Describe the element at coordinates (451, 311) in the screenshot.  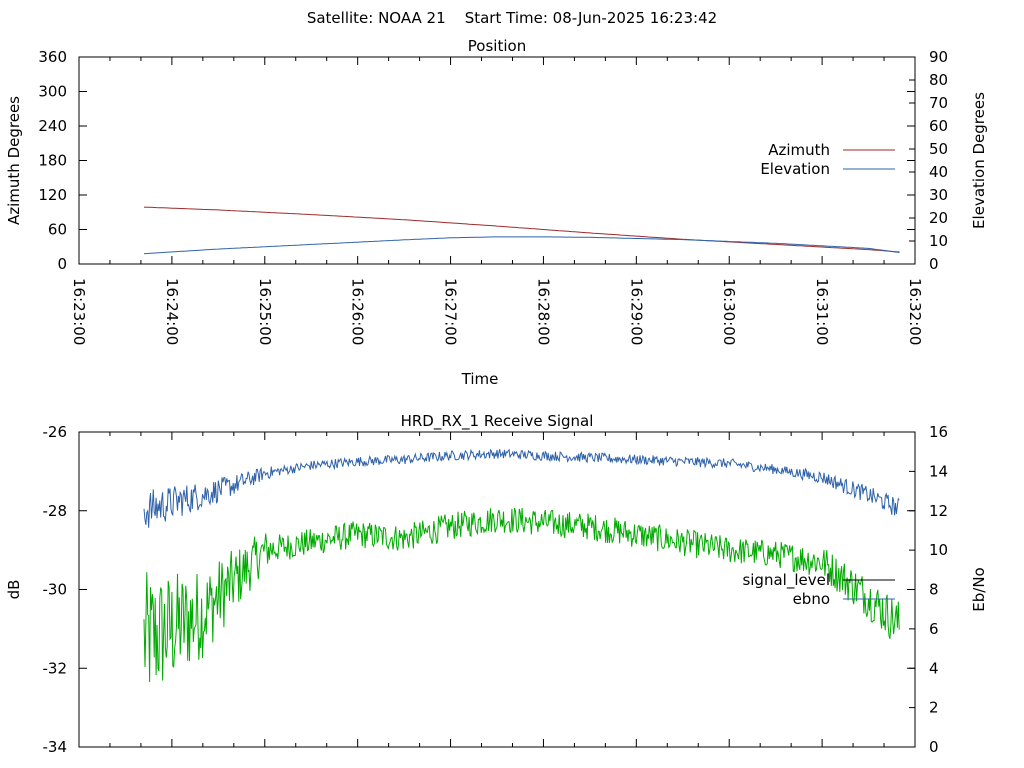
I see `x-tick-label: 16:27:00` at that location.